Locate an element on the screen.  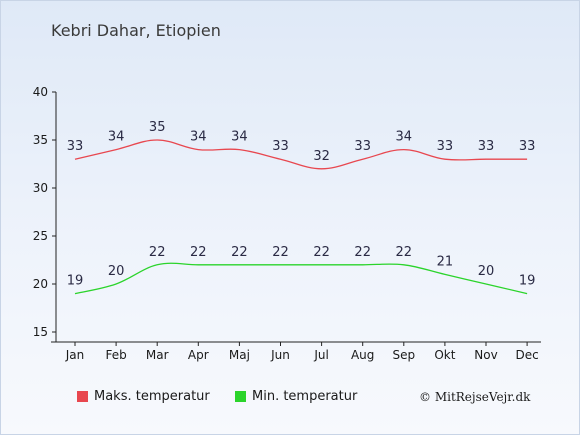
x-tick-label: Jul is located at coordinates (320, 355).